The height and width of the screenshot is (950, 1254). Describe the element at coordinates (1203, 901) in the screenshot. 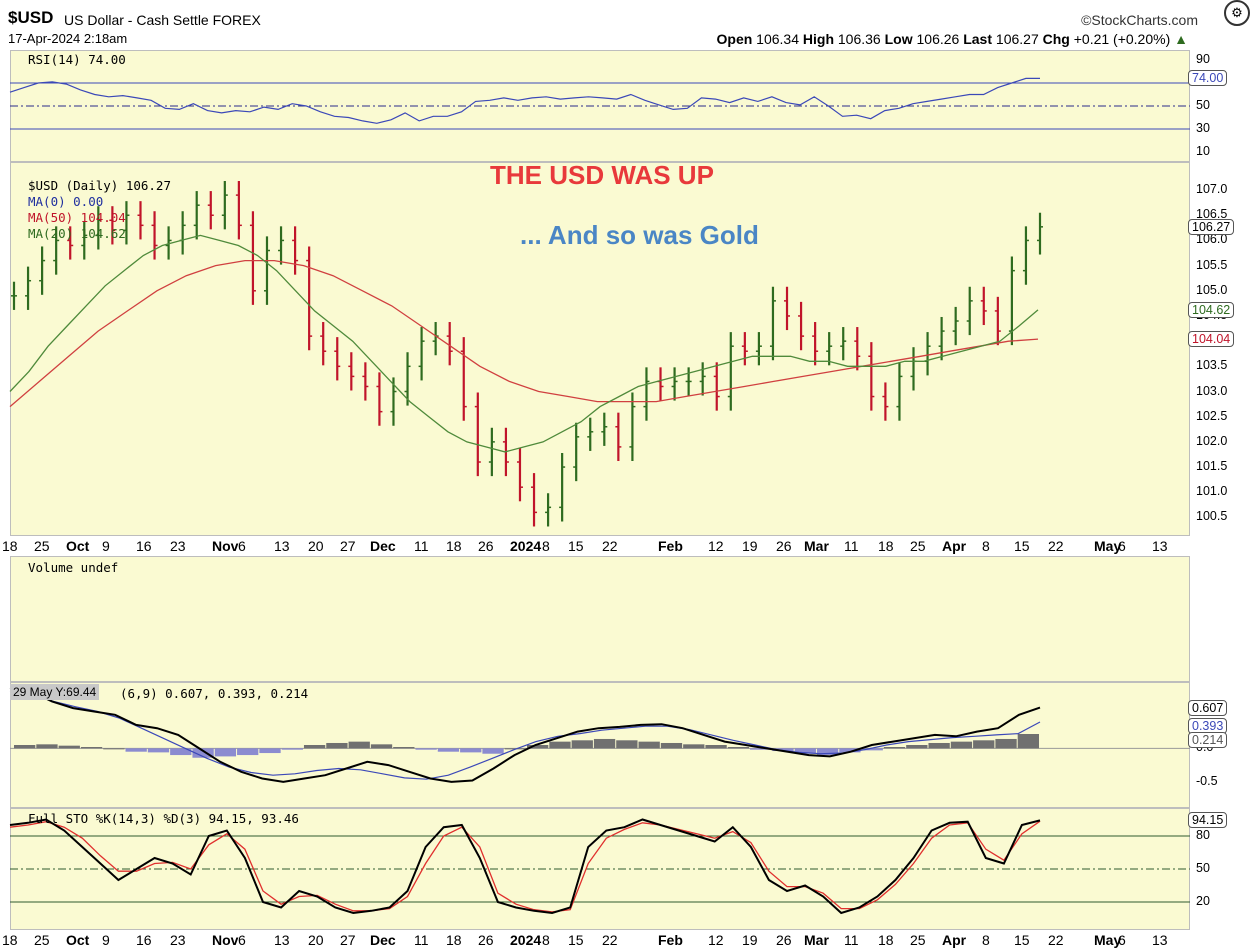

I see `sto-tick-label: 20` at that location.